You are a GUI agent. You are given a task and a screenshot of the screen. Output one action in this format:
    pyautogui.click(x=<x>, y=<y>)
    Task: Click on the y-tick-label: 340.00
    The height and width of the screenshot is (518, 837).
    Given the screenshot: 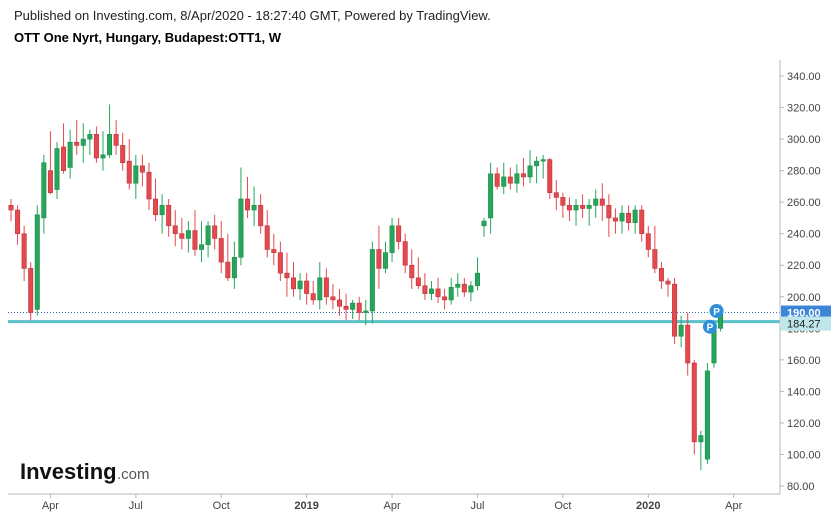 What is the action you would take?
    pyautogui.click(x=804, y=77)
    